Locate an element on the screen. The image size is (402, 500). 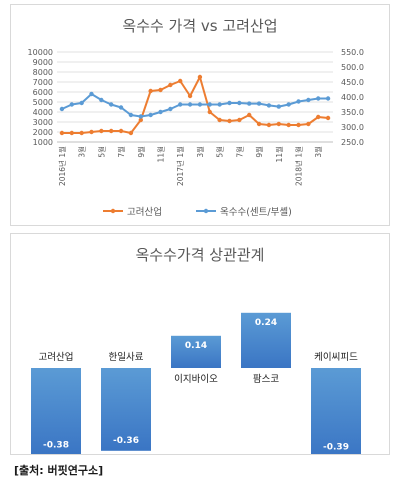
left-tick-label: 9000 is located at coordinates (43, 62).